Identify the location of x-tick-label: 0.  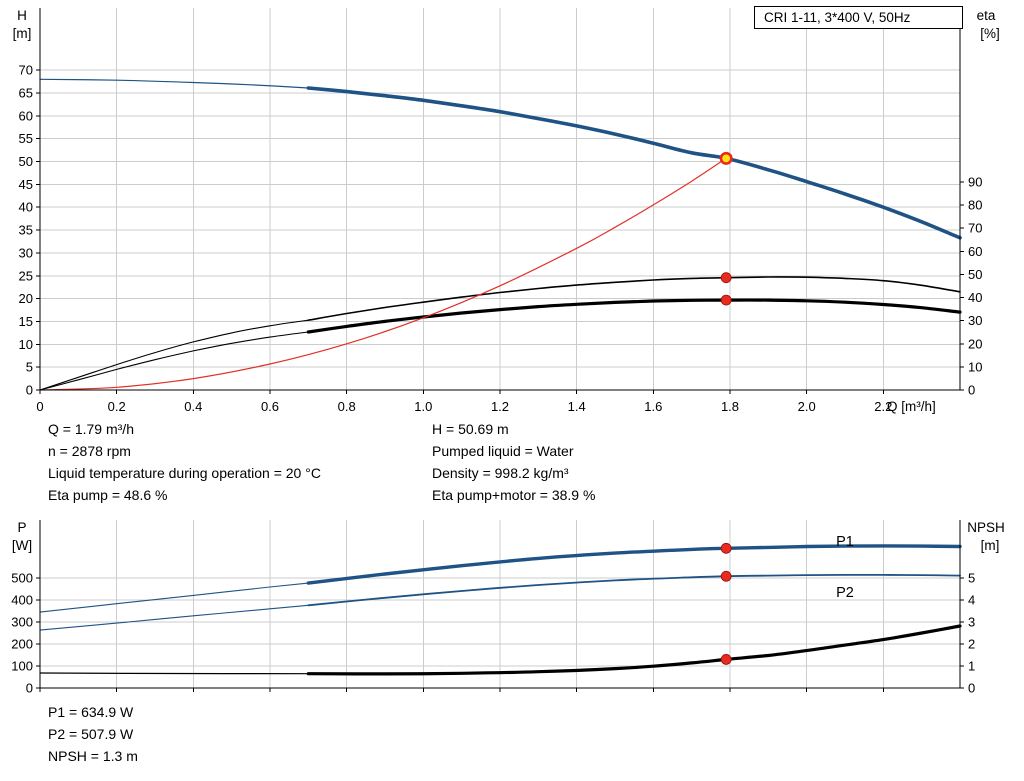
(39, 406).